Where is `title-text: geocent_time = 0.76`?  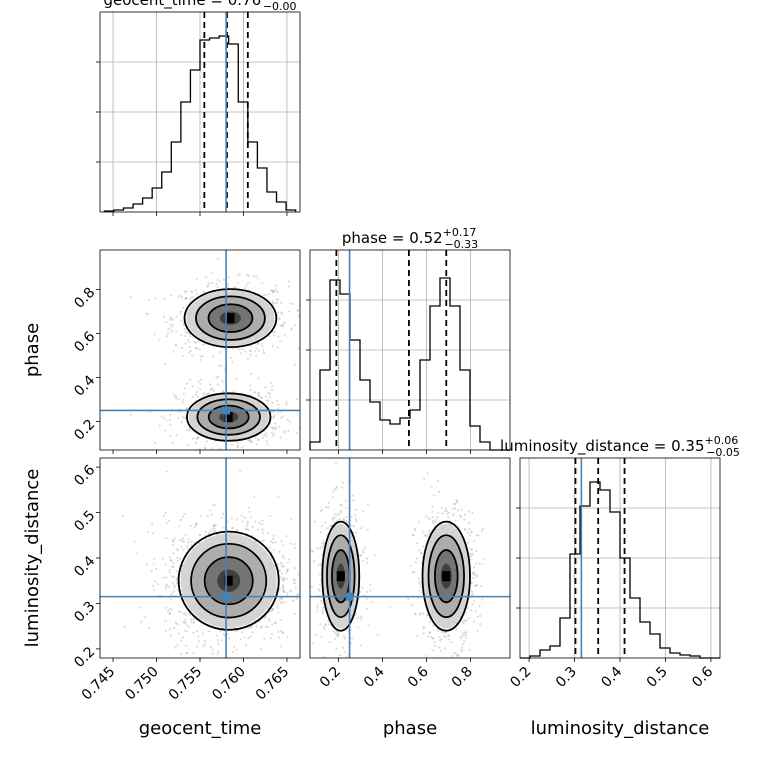 title-text: geocent_time = 0.76 is located at coordinates (182, 5).